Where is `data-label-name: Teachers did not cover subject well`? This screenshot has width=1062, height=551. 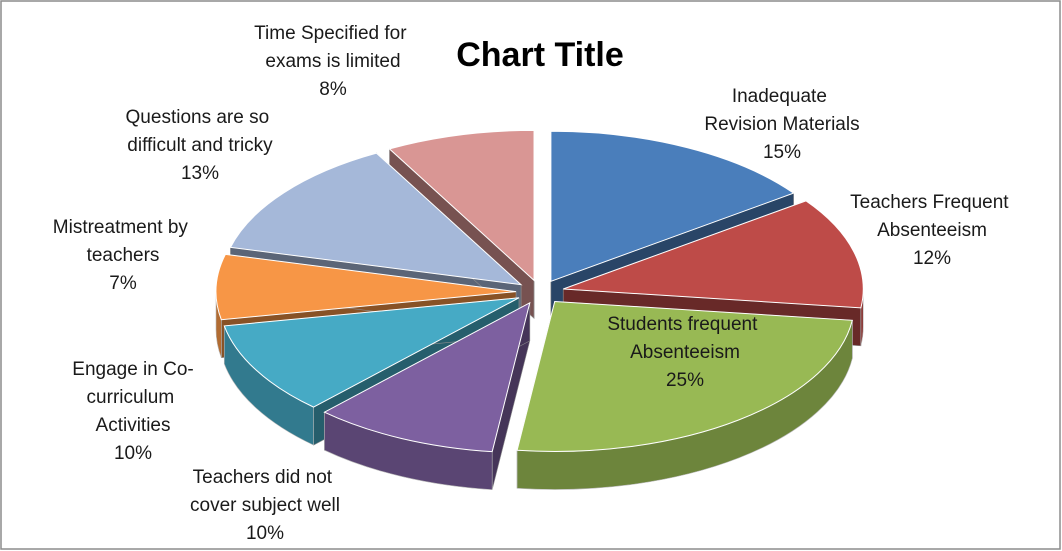
data-label-name: Teachers did not cover subject well is located at coordinates (265, 491).